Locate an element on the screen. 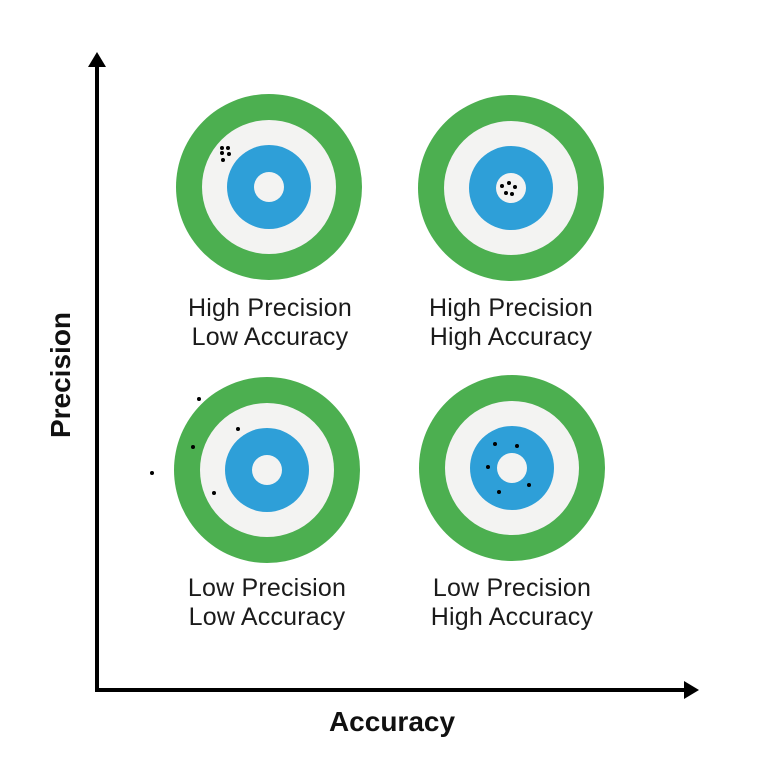 Image resolution: width=784 pixels, height=784 pixels. caption-high-precision-high-accuracy: High Precision High Accuracy is located at coordinates (511, 323).